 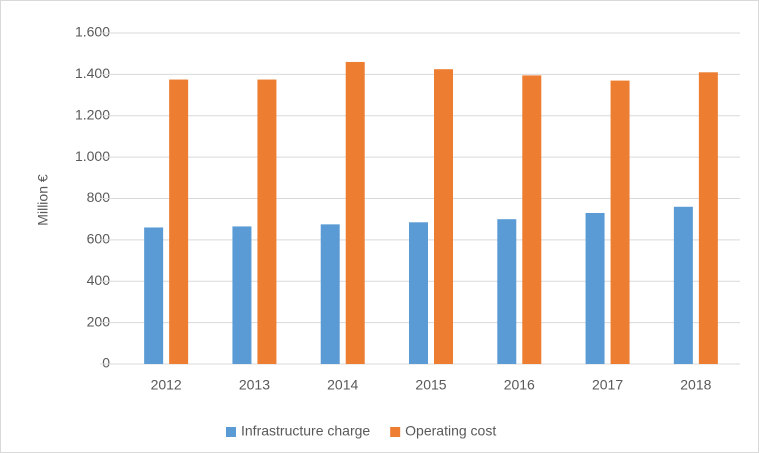 What do you see at coordinates (166, 385) in the screenshot?
I see `x-tick-label: 2012` at bounding box center [166, 385].